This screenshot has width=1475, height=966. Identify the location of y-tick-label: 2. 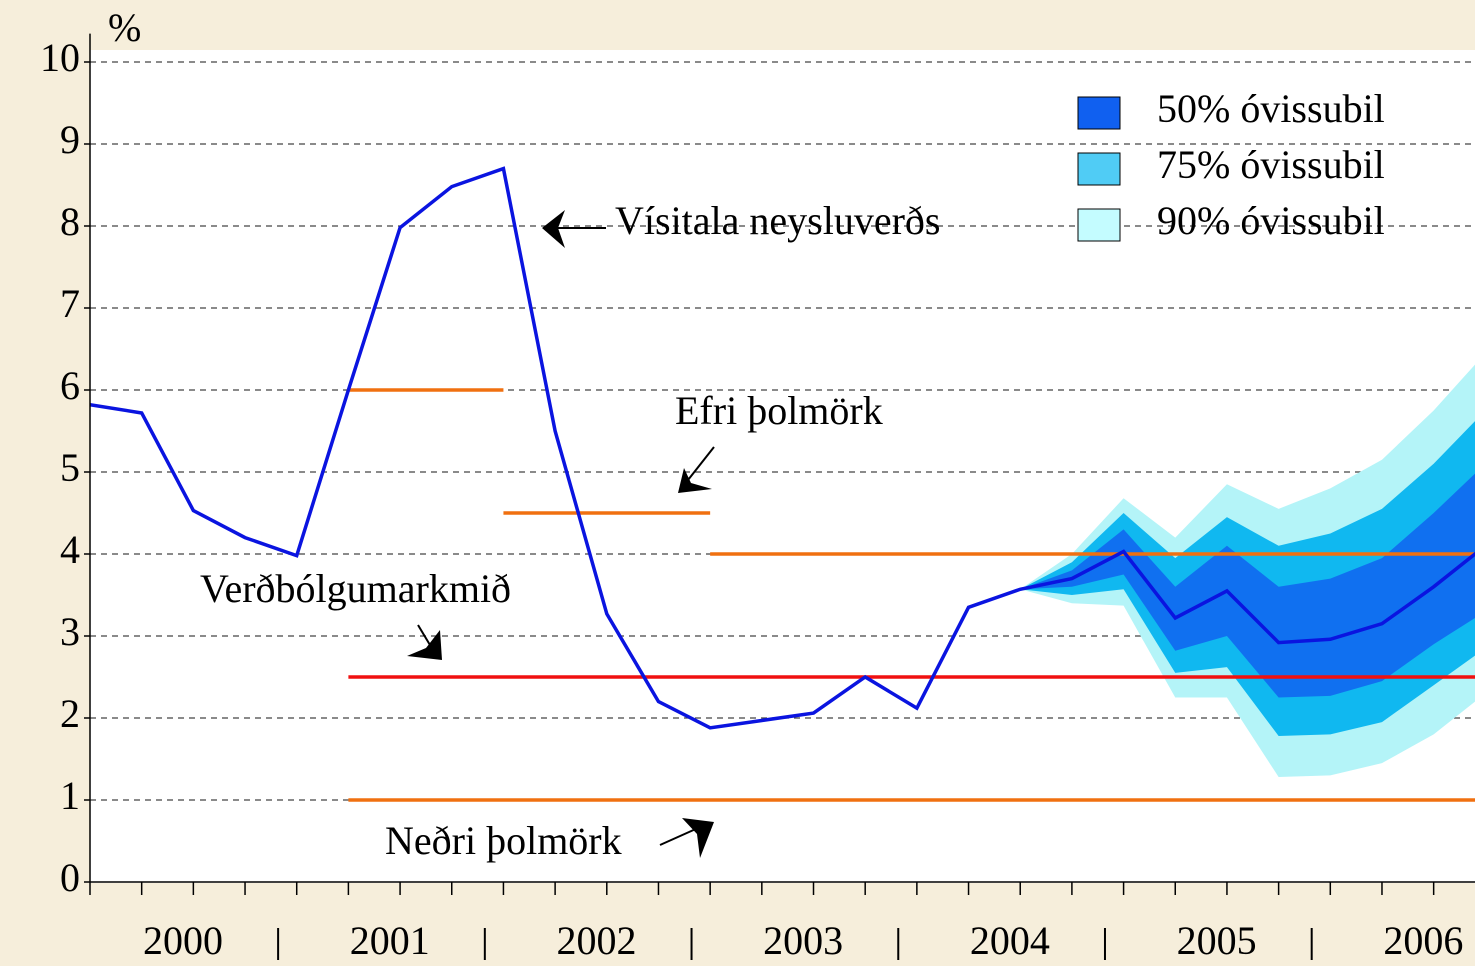
(70, 713).